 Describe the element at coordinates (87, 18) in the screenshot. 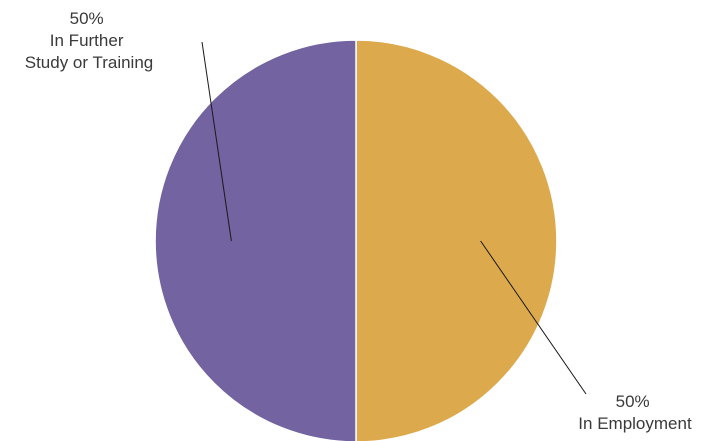

I see `slice-value-label-further-study: 50%` at that location.